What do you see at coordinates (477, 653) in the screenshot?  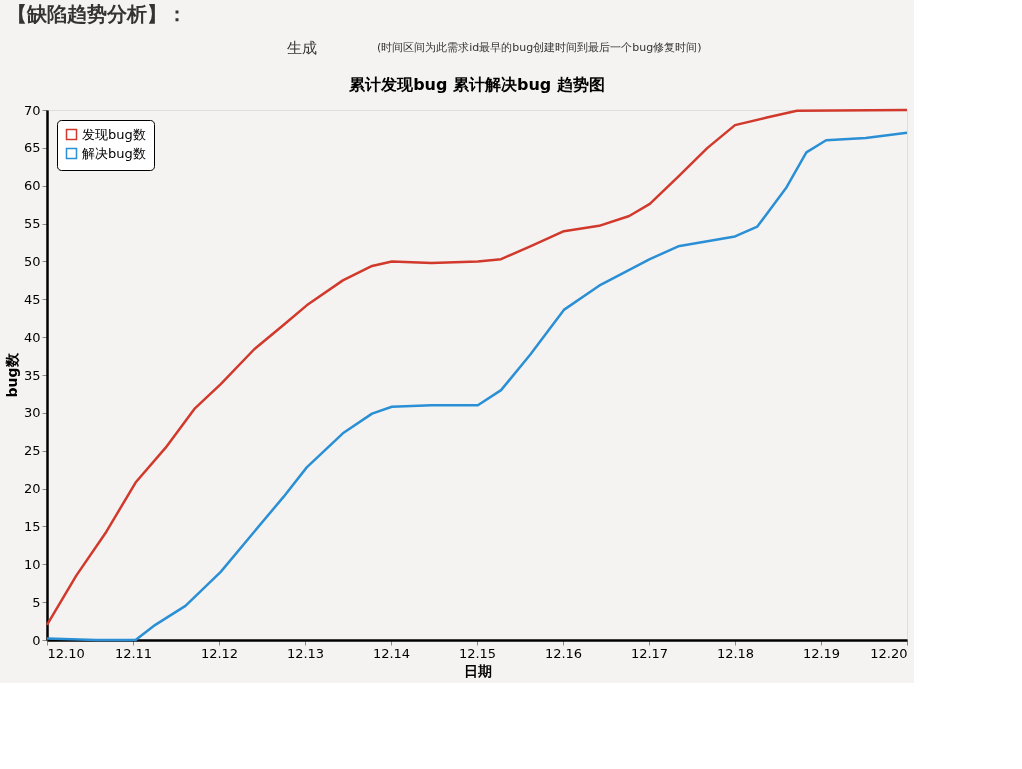 I see `x-tick-label: 12.15` at bounding box center [477, 653].